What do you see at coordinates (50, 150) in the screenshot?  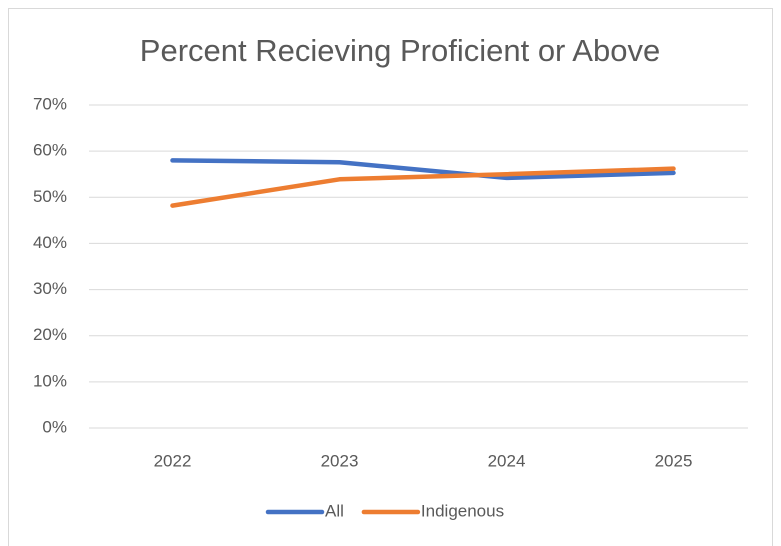 I see `y-tick-label: 60%` at bounding box center [50, 150].